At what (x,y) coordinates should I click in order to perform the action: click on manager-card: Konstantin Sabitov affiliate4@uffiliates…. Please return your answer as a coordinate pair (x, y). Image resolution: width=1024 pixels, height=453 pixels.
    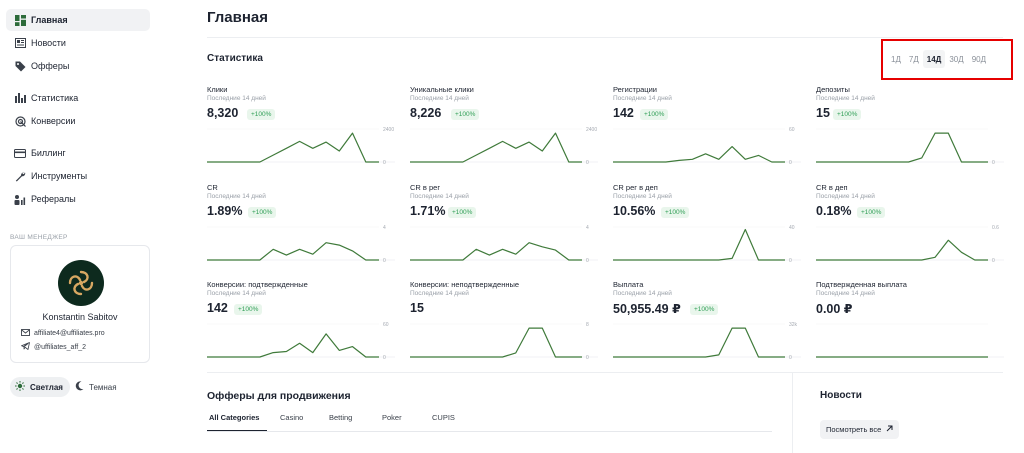
    Looking at the image, I should click on (80, 304).